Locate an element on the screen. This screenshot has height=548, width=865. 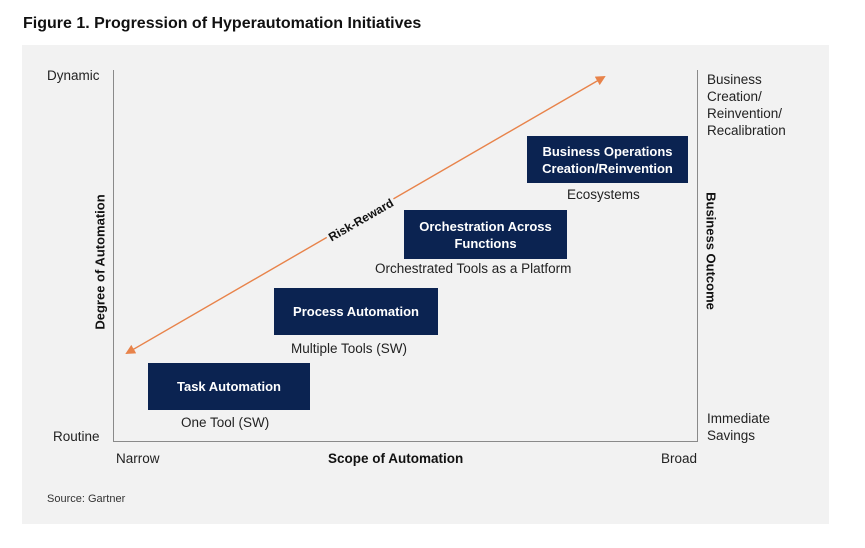
stage-subtitle-process-automation: Multiple Tools (SW) is located at coordinates (349, 348).